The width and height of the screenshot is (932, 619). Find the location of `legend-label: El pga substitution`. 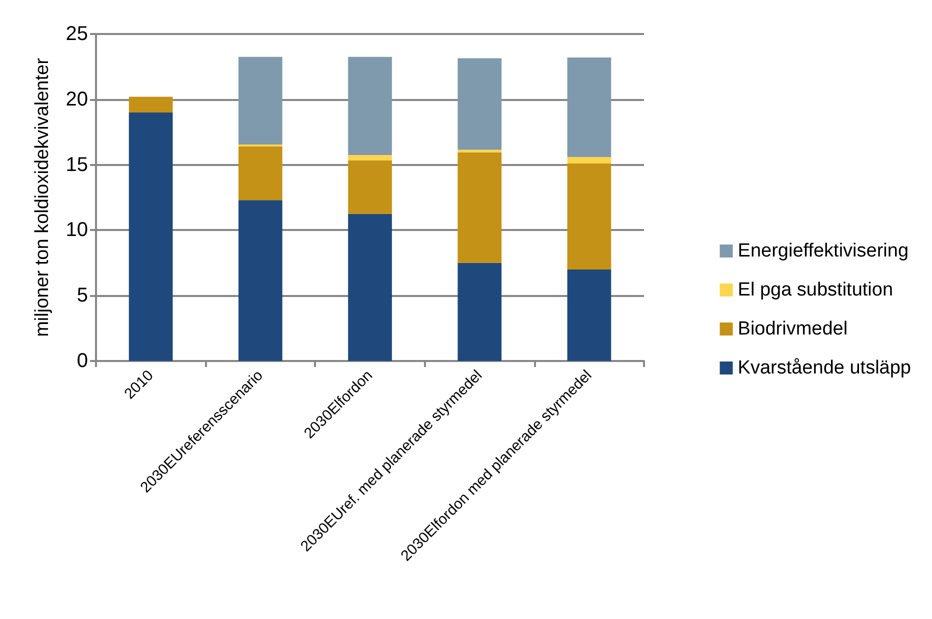

legend-label: El pga substitution is located at coordinates (816, 290).